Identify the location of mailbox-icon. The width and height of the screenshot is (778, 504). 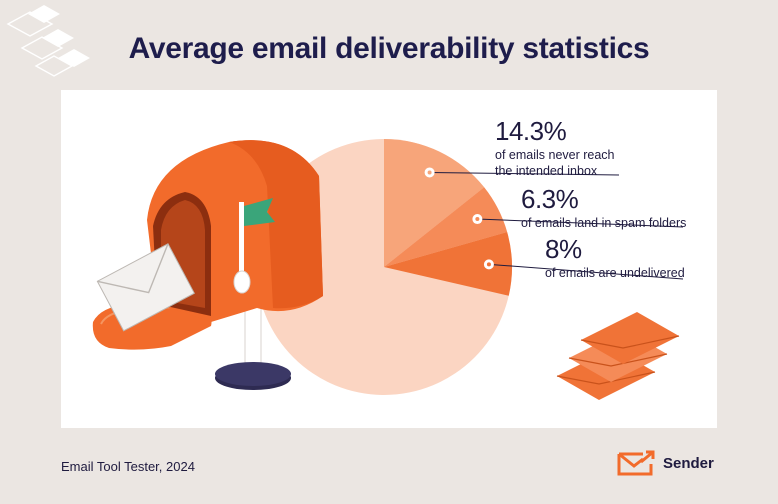
(207, 265).